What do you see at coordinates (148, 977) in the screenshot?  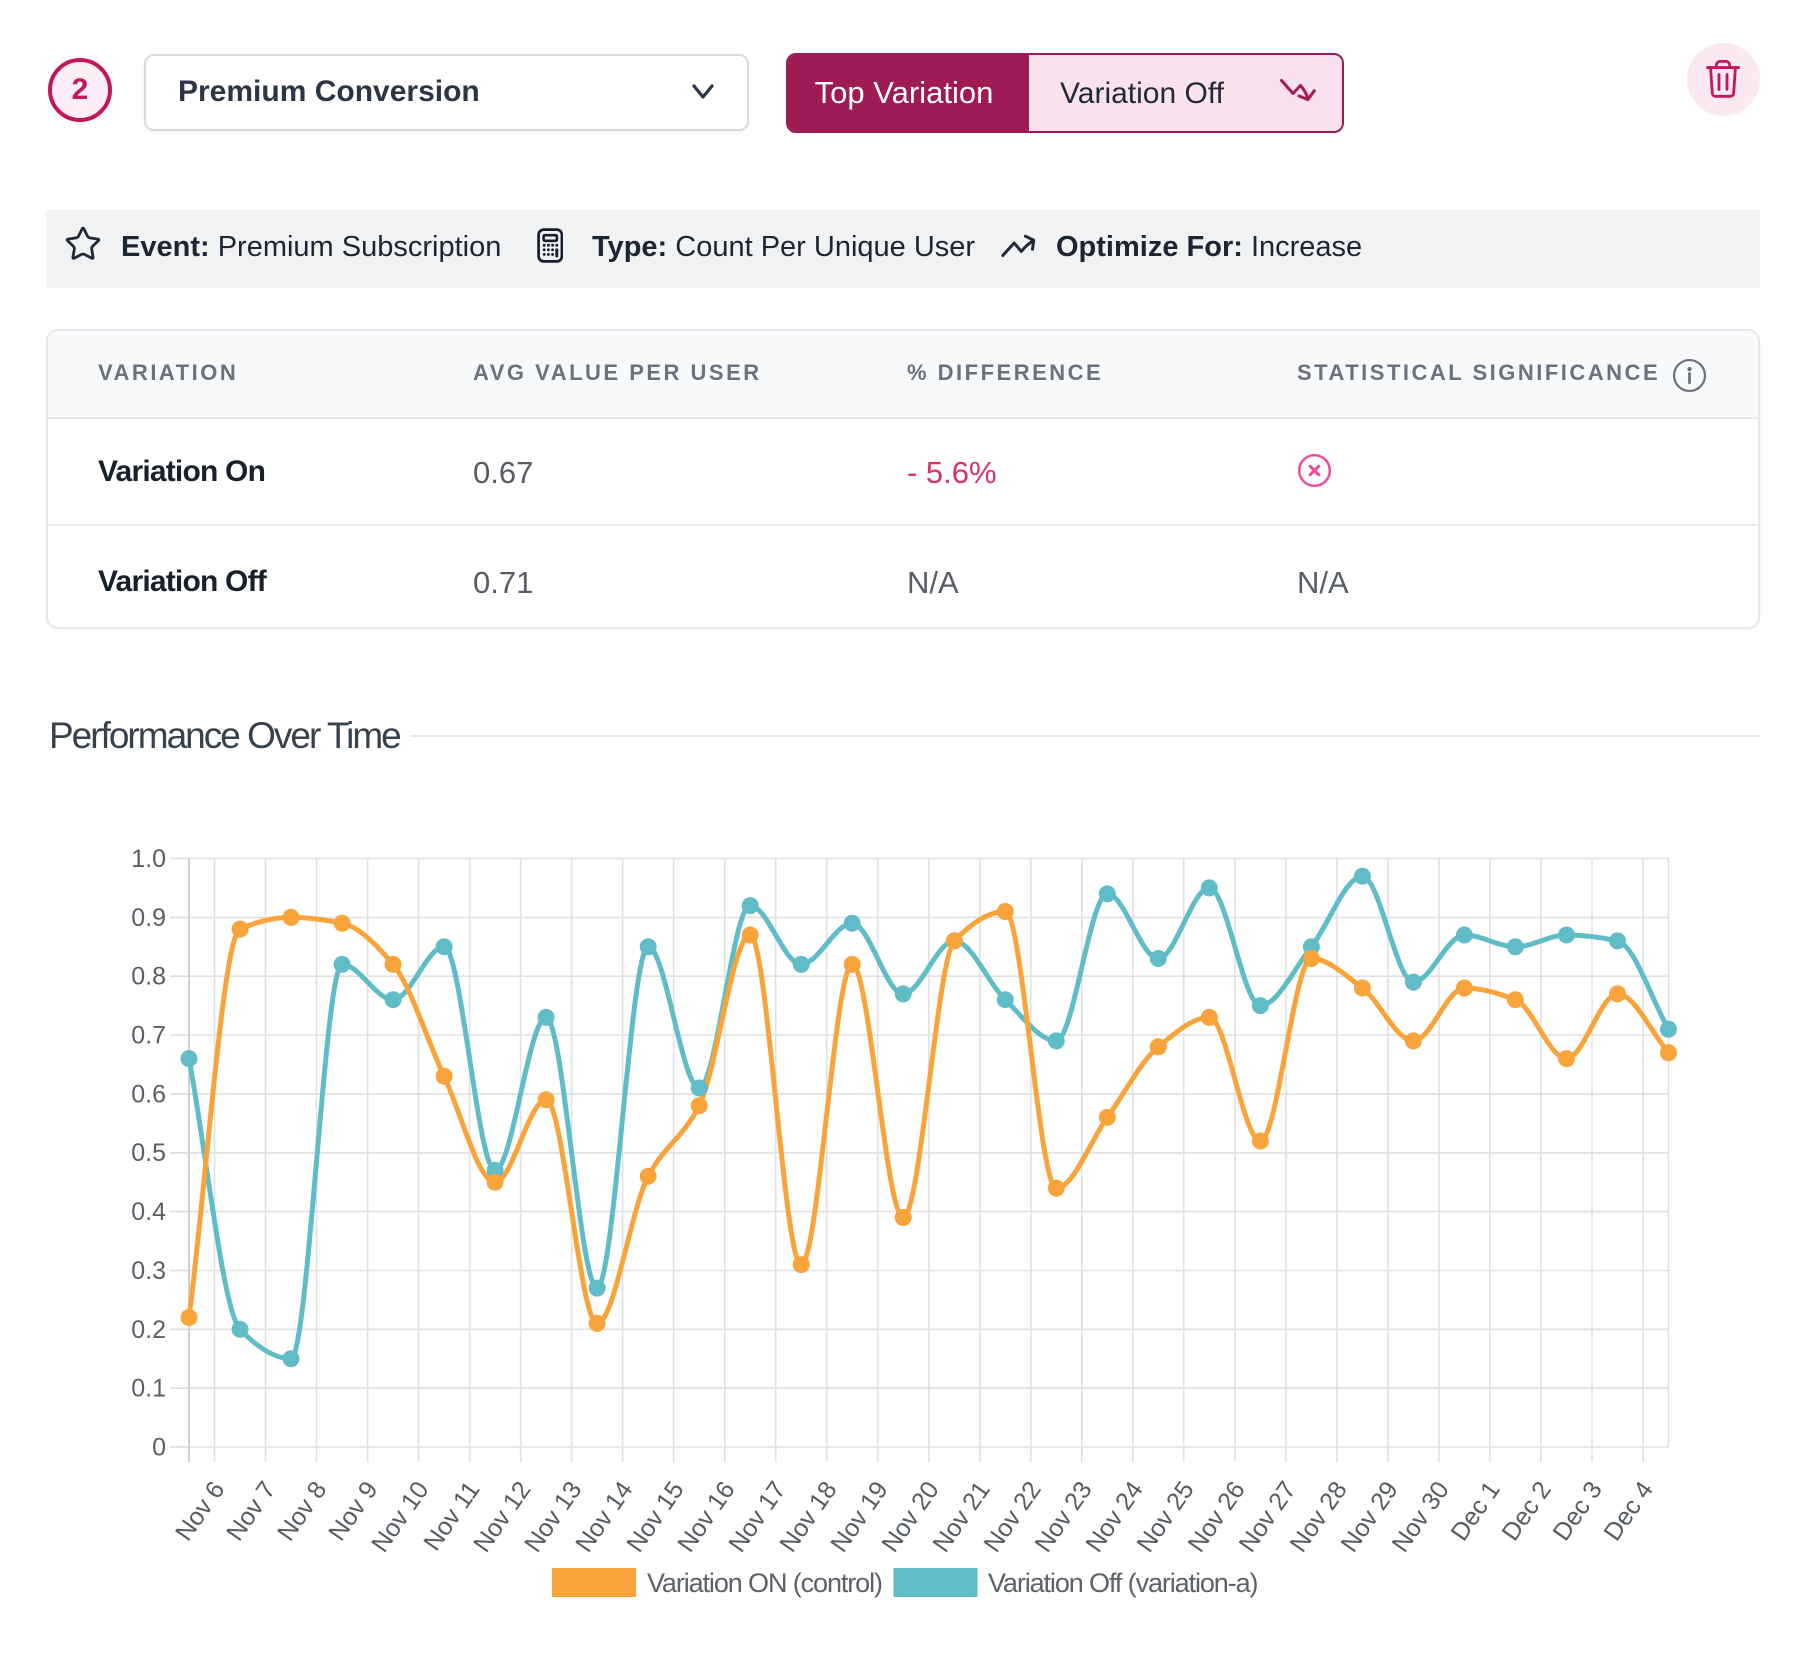 I see `svg-text: 0.8` at bounding box center [148, 977].